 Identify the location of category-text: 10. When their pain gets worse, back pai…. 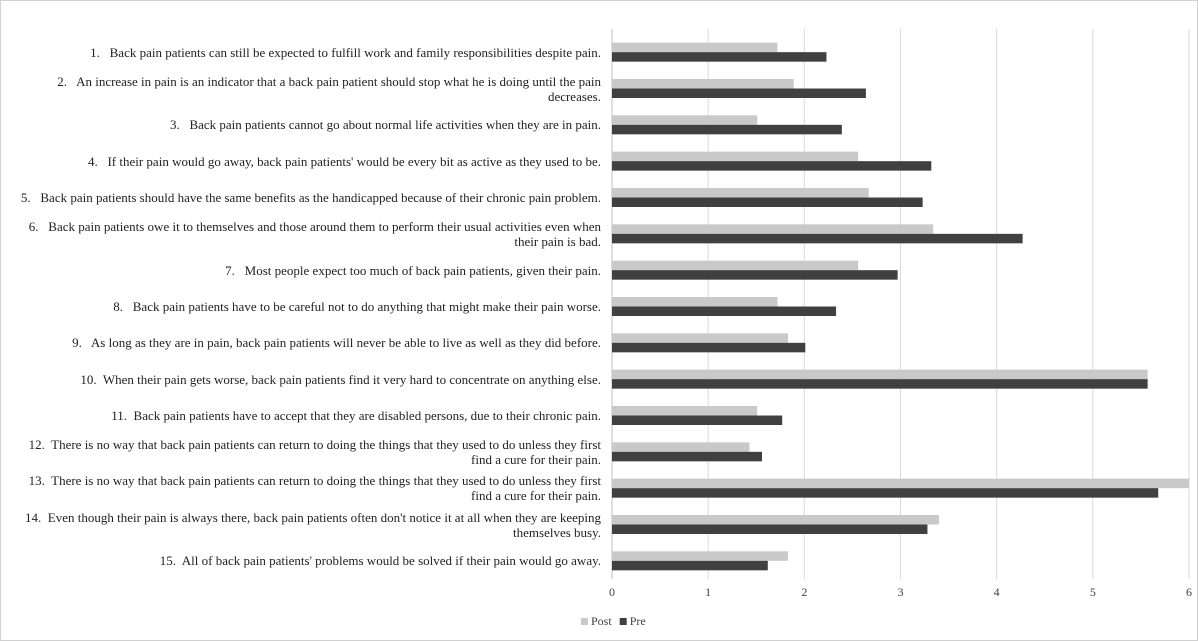
(340, 379).